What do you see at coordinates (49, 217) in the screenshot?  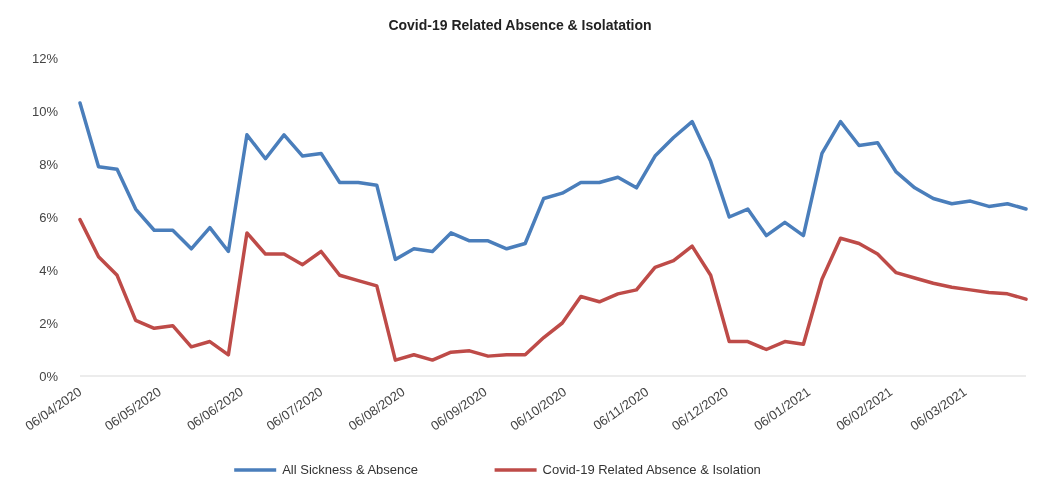 I see `y-tick-label: 6%` at bounding box center [49, 217].